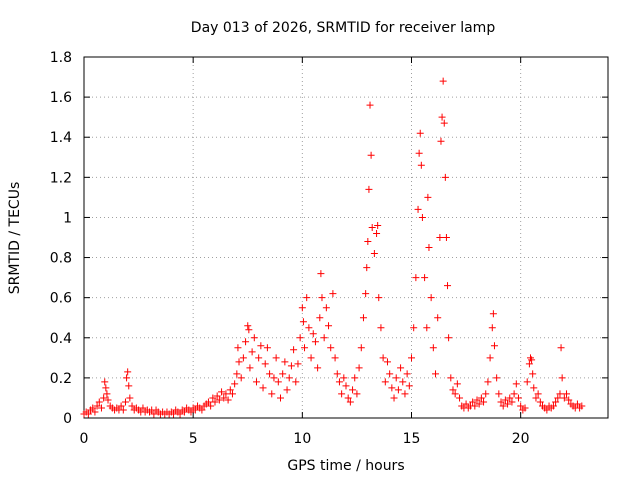 Image resolution: width=640 pixels, height=480 pixels. Describe the element at coordinates (193, 439) in the screenshot. I see `x-tick-label: 5` at that location.